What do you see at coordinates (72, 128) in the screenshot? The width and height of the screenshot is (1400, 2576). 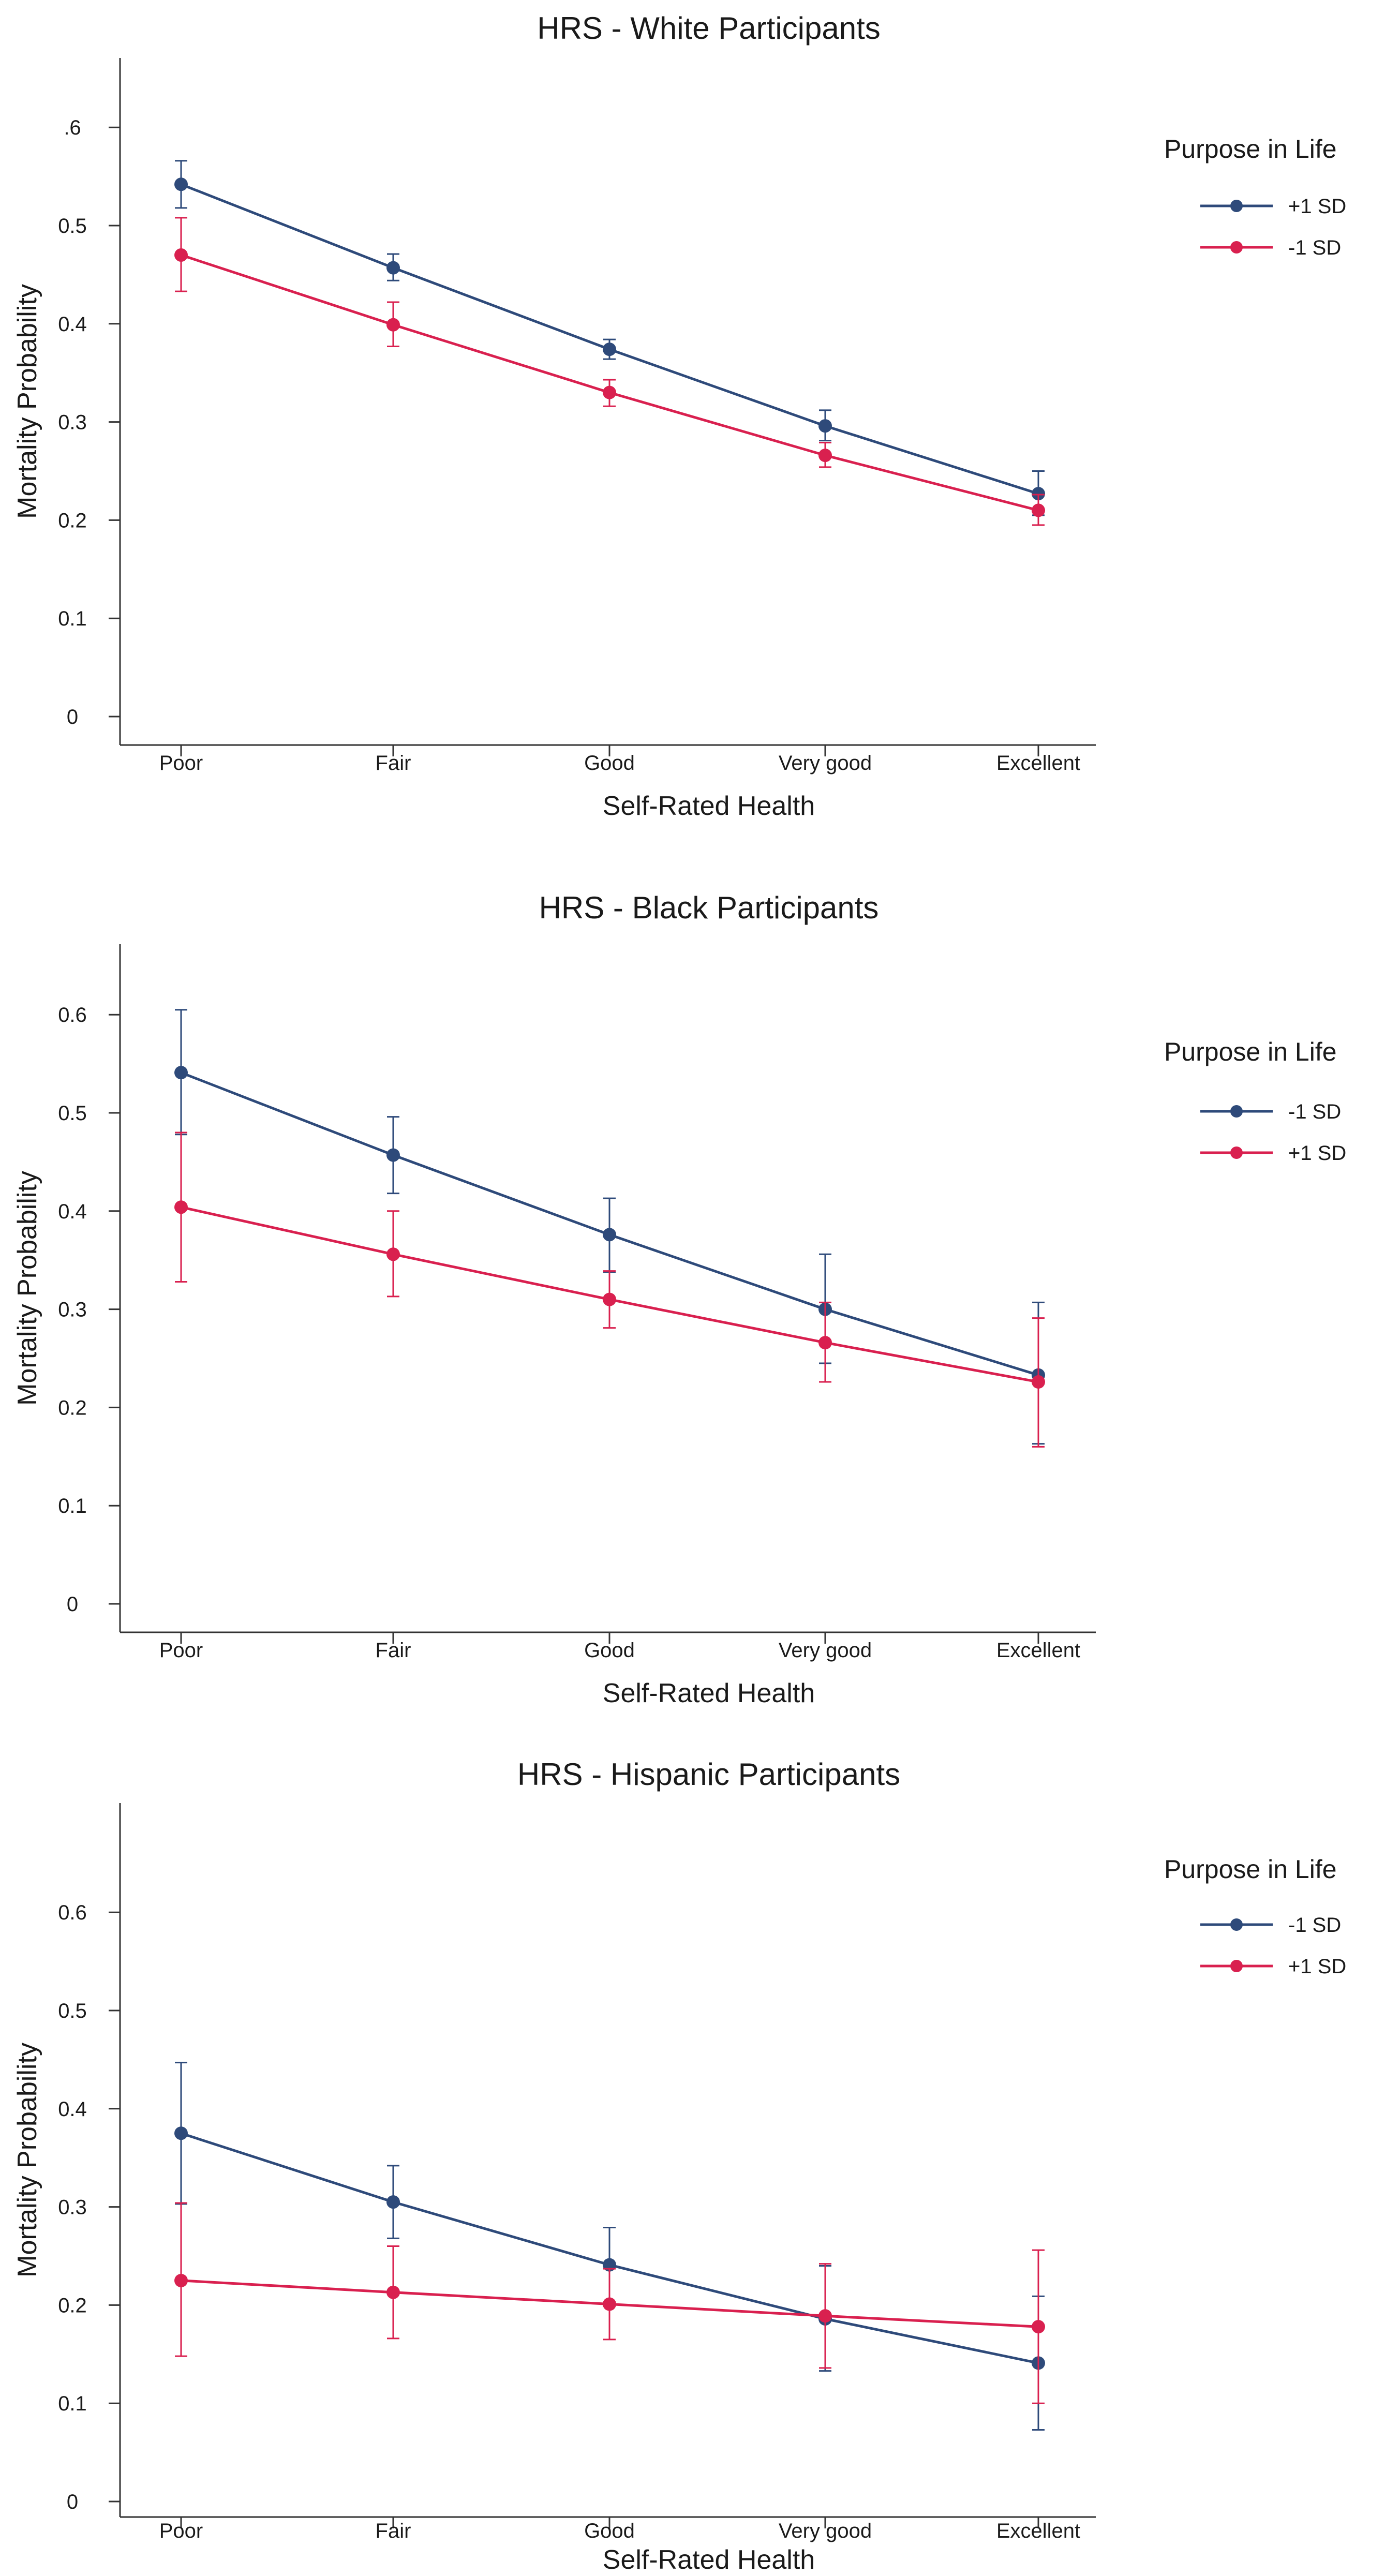 I see `y-tick-label: .6` at bounding box center [72, 128].